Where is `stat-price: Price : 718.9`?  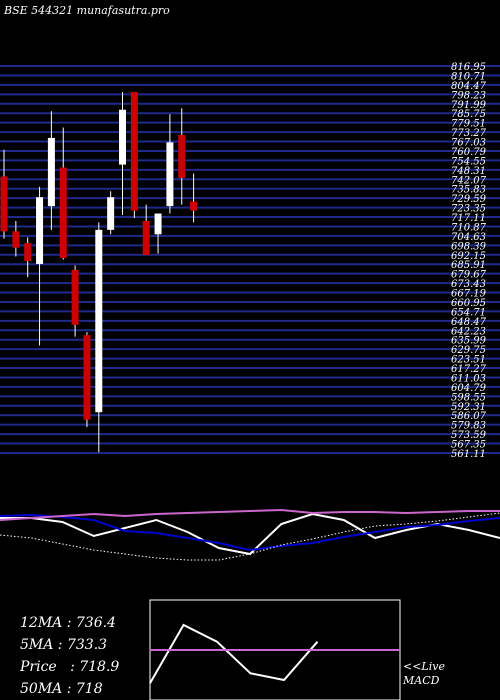
stat-price: Price : 718.9 is located at coordinates (70, 667).